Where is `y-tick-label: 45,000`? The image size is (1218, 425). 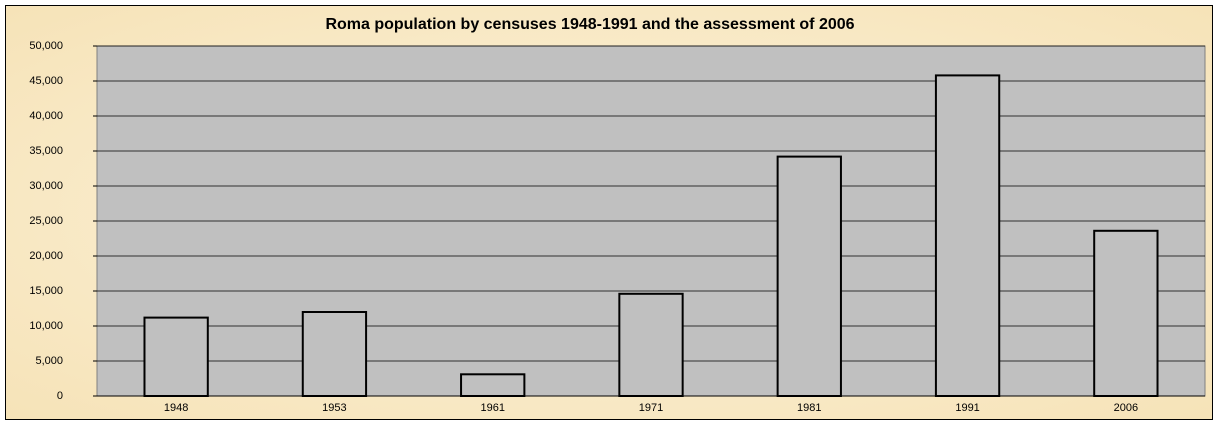
y-tick-label: 45,000 is located at coordinates (46, 81).